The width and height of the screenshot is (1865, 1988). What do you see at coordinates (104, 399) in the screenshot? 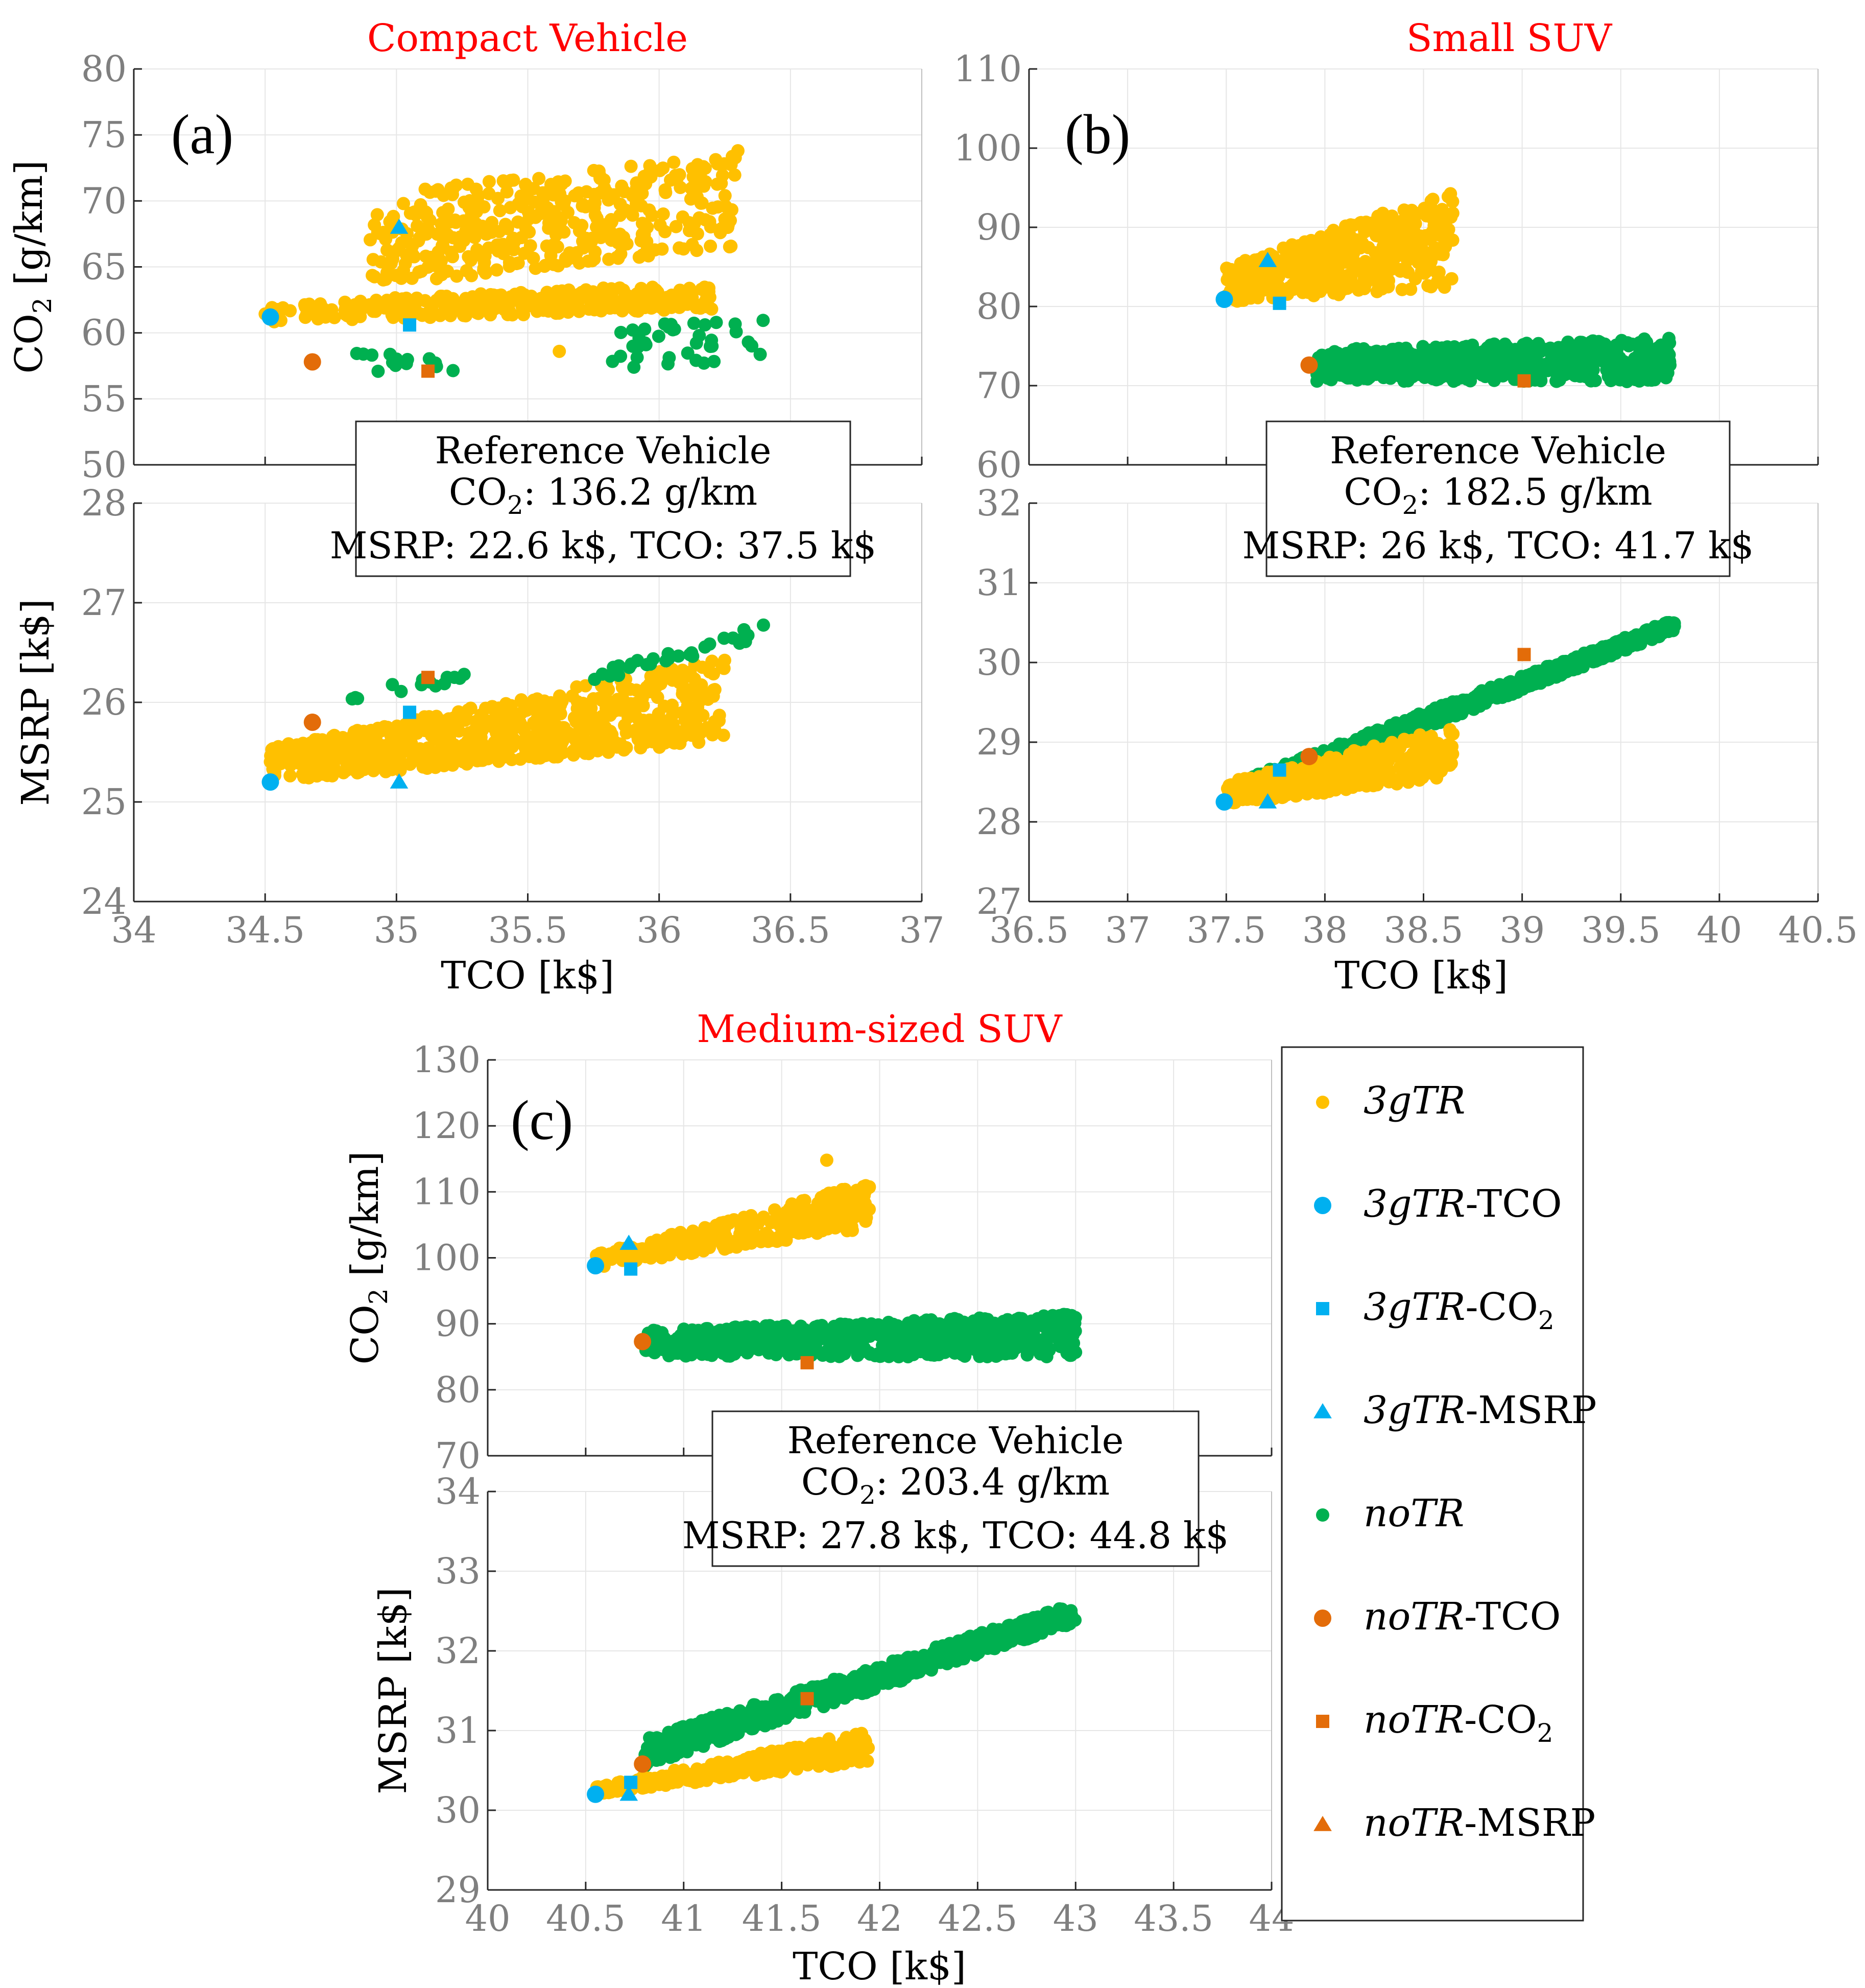
I see `panel-a-co2-y-tick-label: 55` at bounding box center [104, 399].